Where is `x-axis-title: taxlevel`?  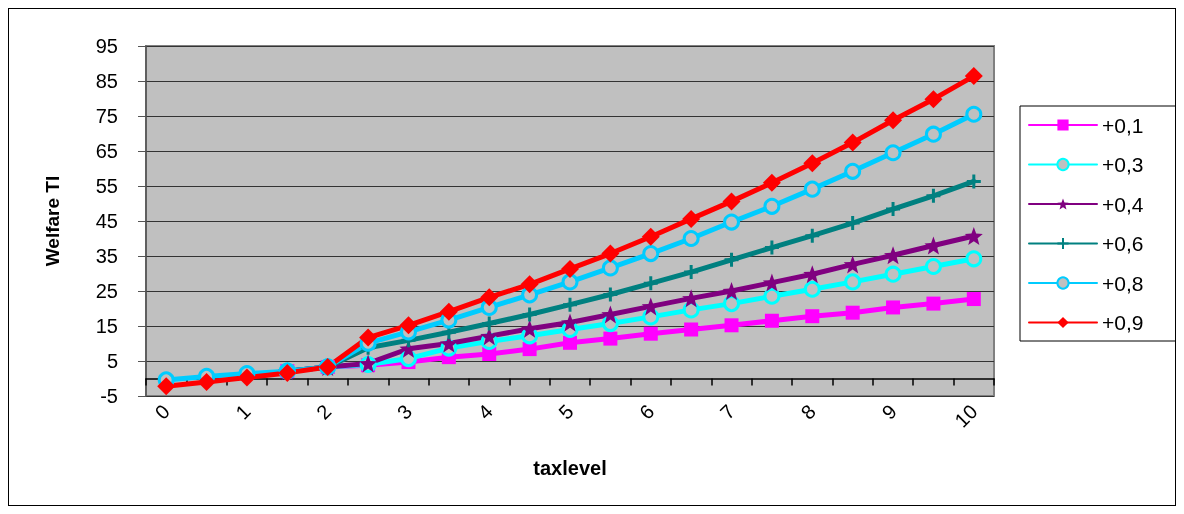 x-axis-title: taxlevel is located at coordinates (570, 468).